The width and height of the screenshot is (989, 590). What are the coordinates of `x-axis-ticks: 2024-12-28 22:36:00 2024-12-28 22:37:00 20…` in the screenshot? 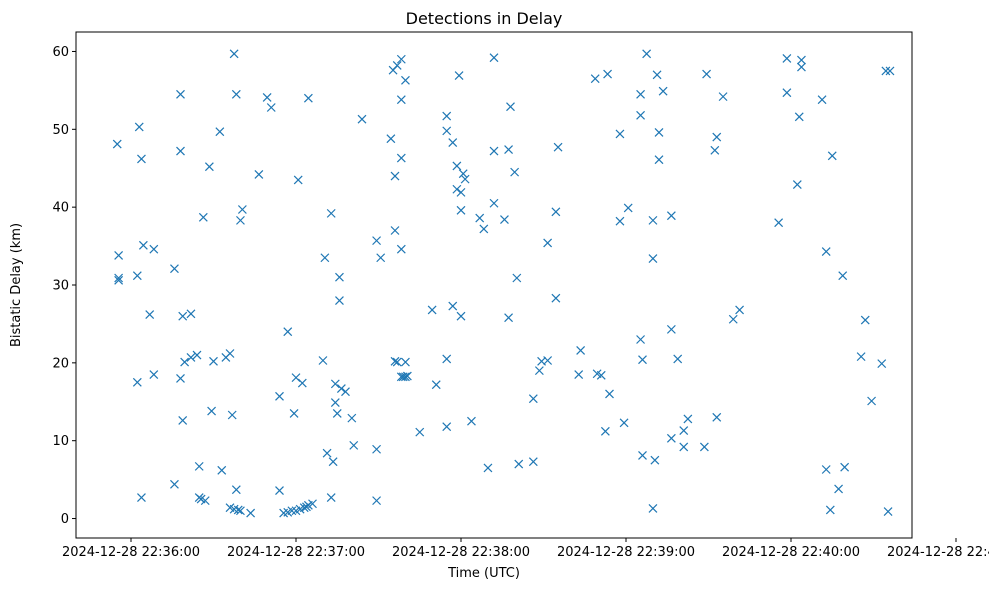 It's located at (525, 549).